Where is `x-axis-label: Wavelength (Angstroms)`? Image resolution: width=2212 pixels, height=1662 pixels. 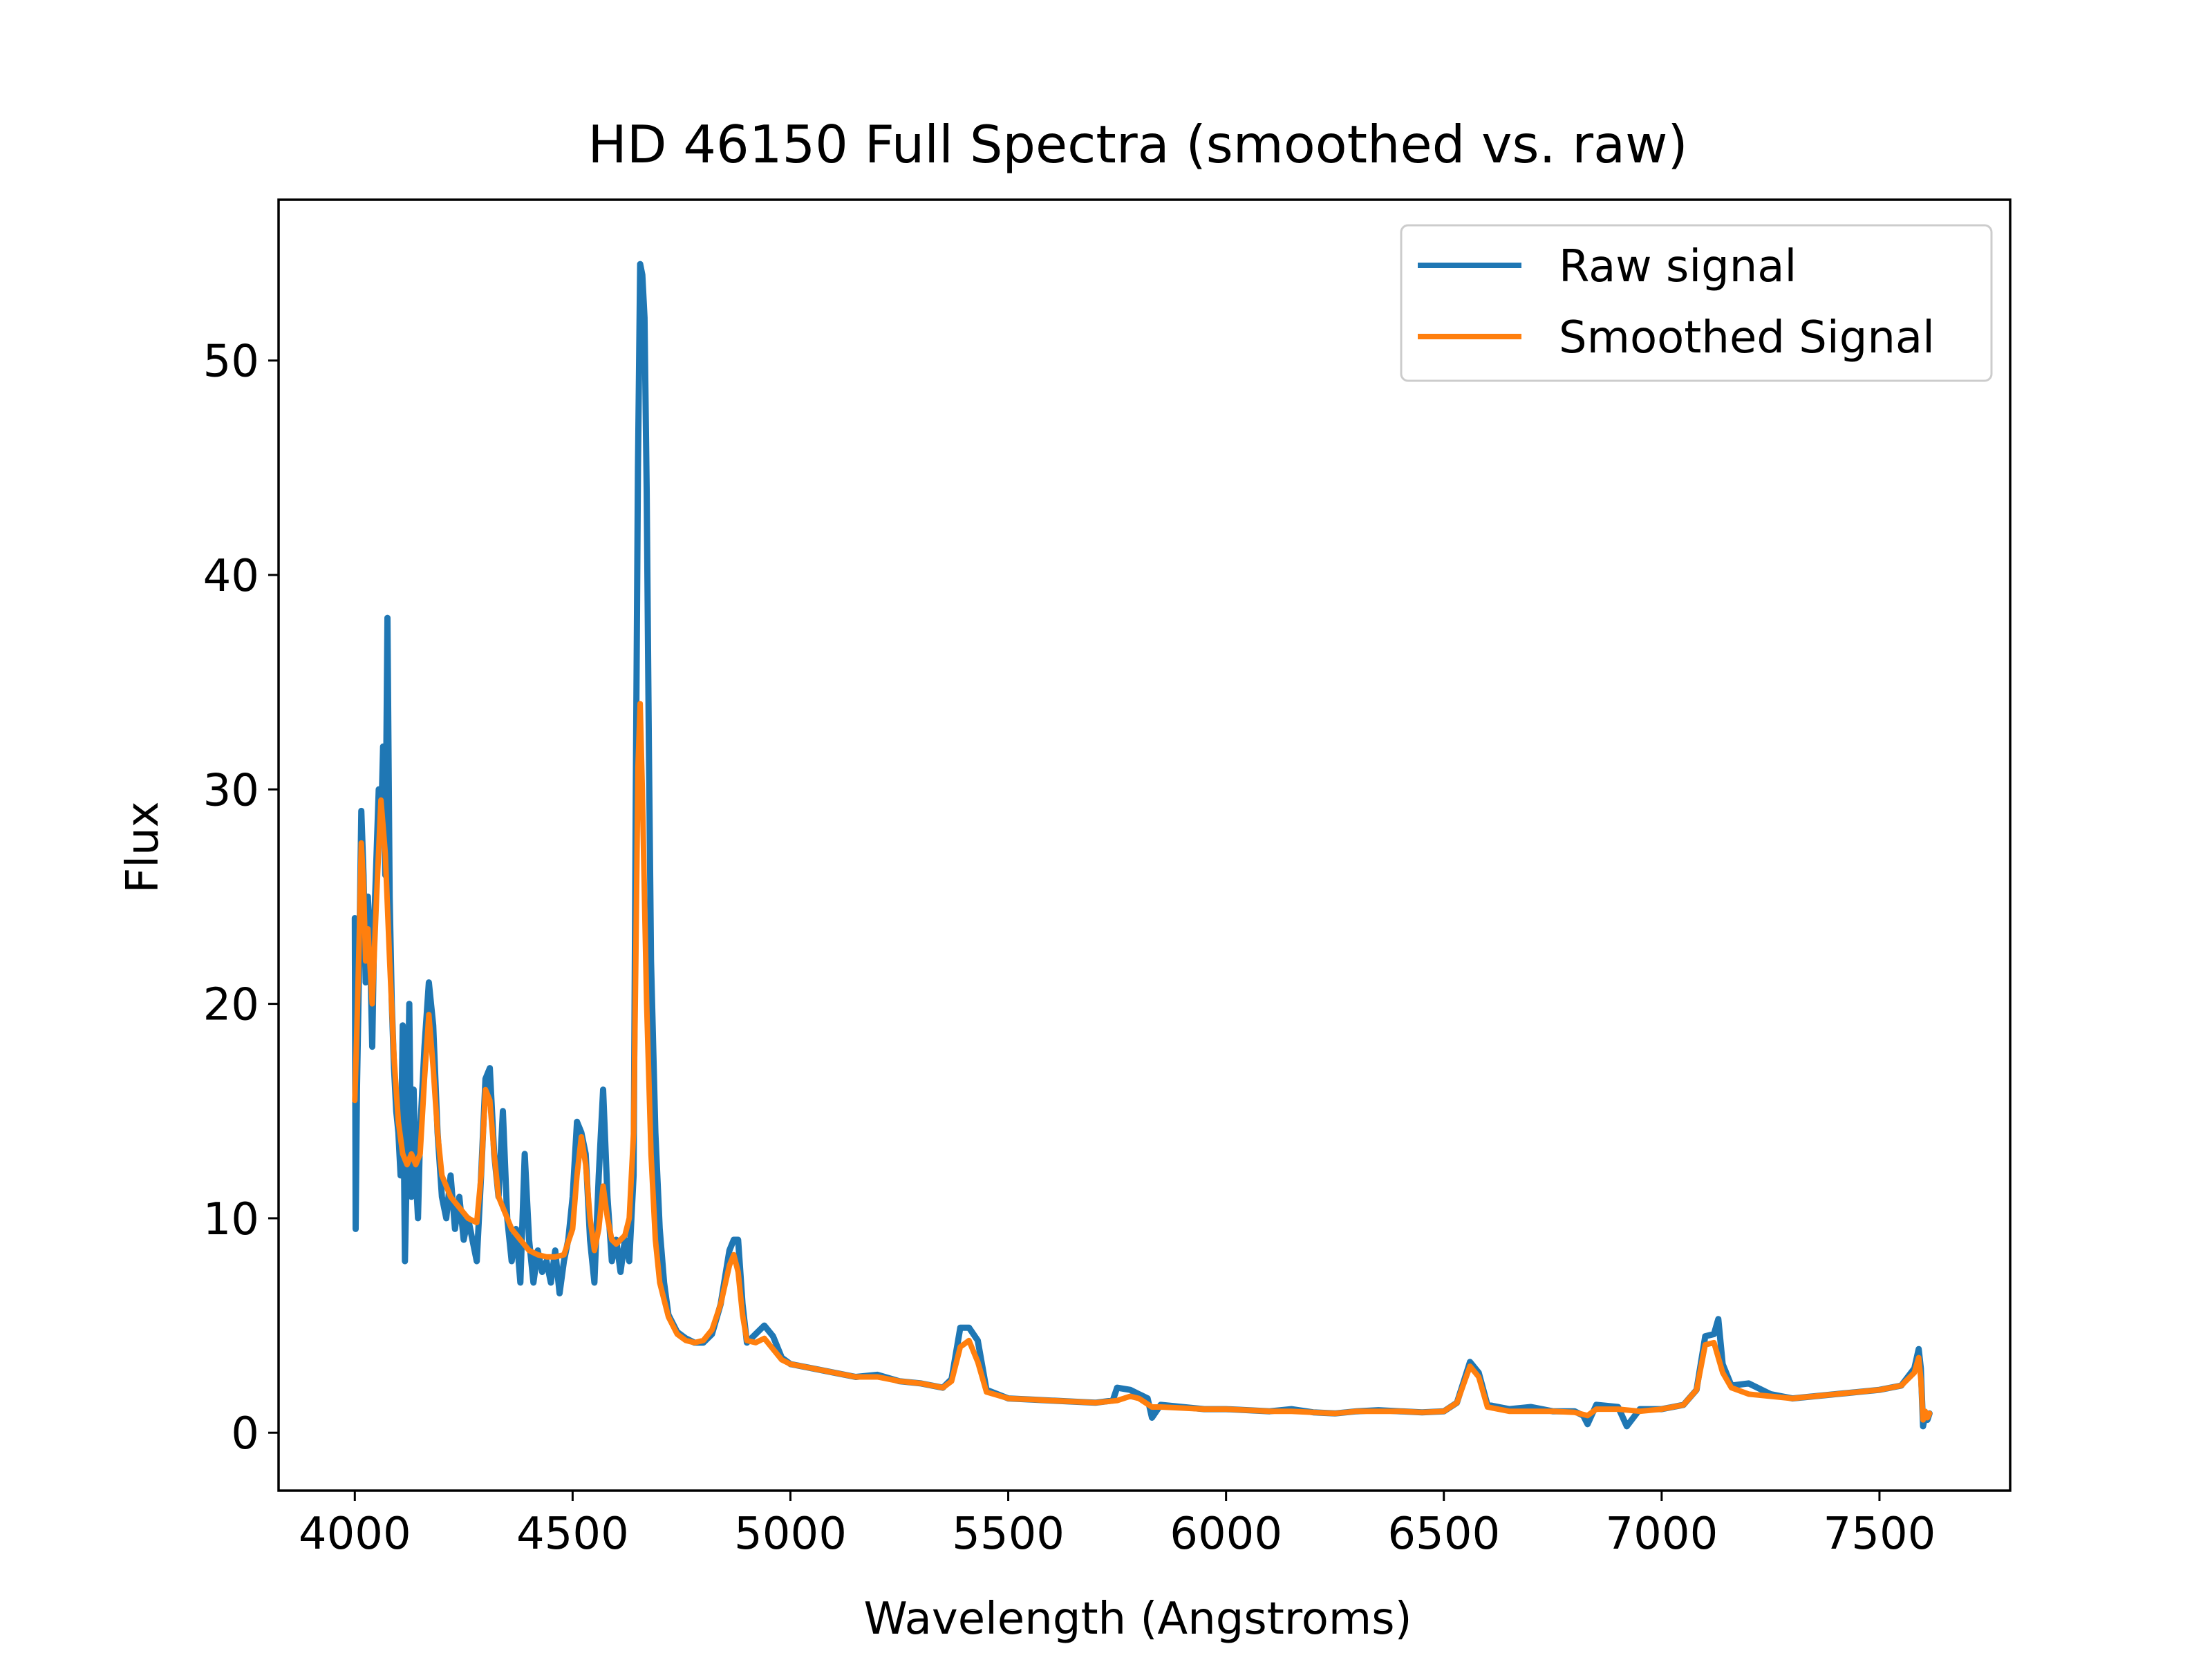 x-axis-label: Wavelength (Angstroms) is located at coordinates (1138, 1620).